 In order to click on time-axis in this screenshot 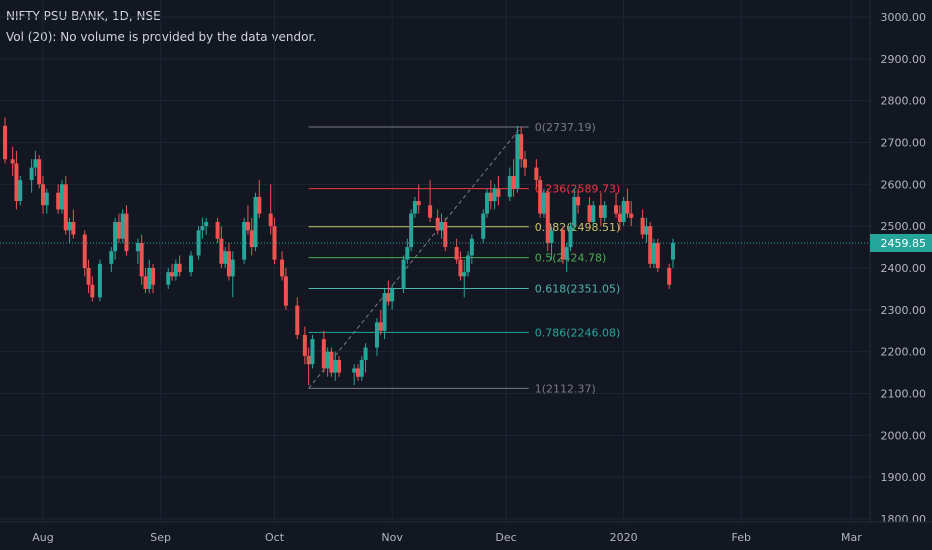, I will do `click(466, 536)`.